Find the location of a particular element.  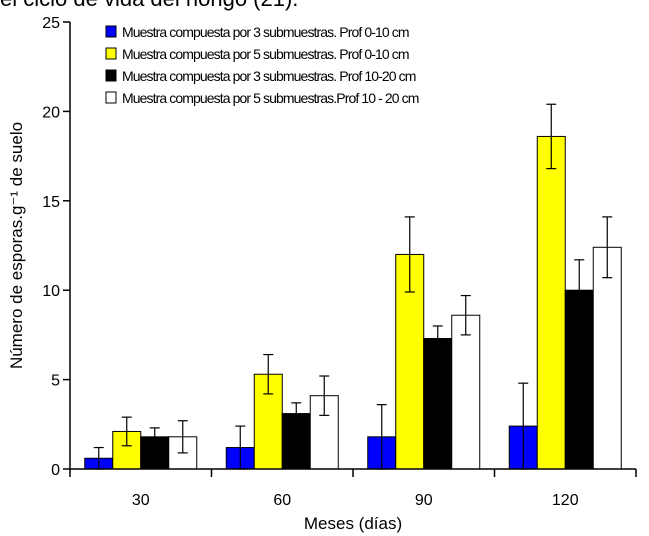

y-tick-label: 15 is located at coordinates (51, 202).